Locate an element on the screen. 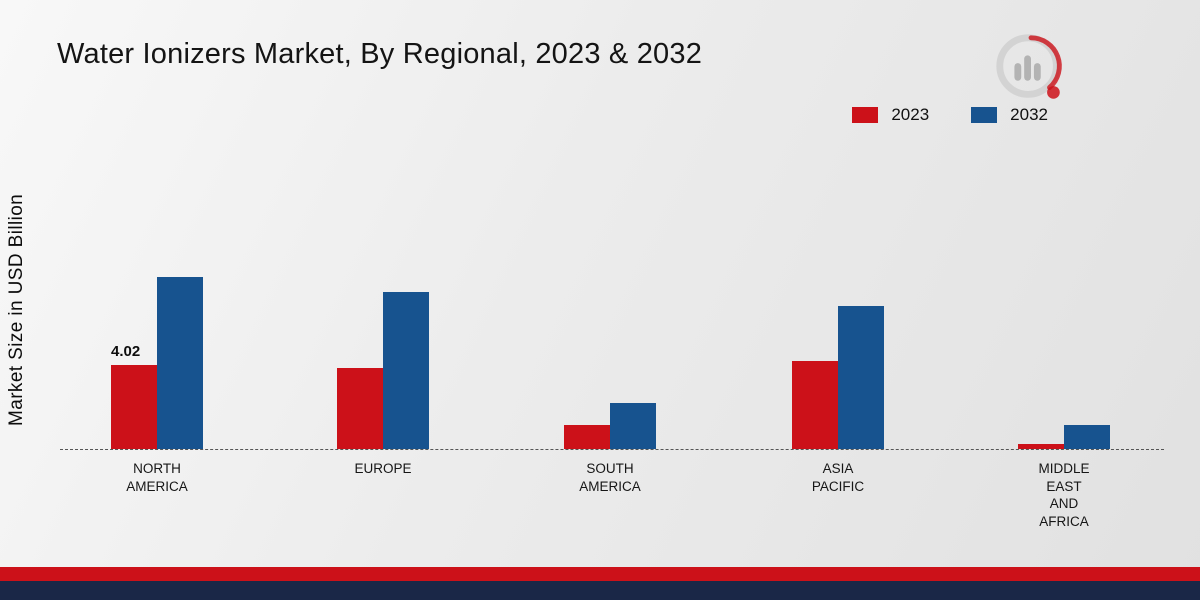  logo-graphic is located at coordinates (1029, 66).